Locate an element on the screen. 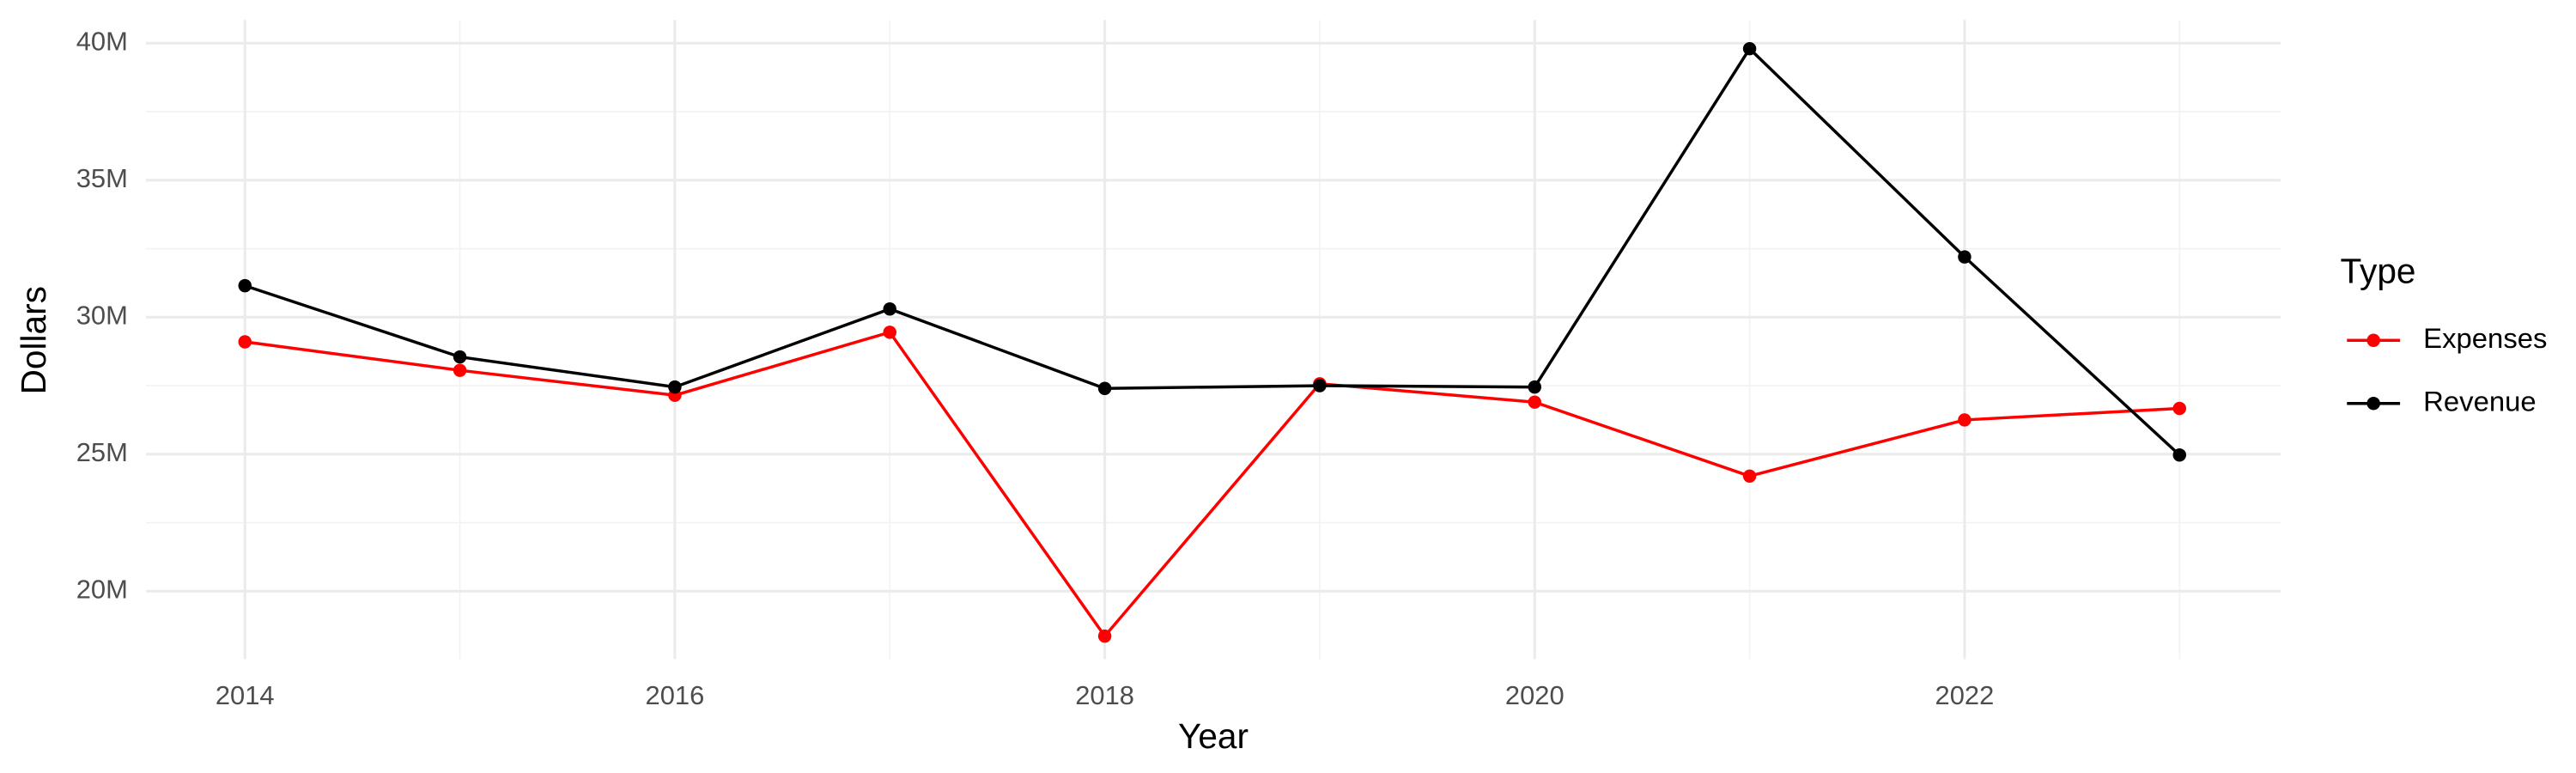  x-tick-label: 2020 is located at coordinates (1535, 695).